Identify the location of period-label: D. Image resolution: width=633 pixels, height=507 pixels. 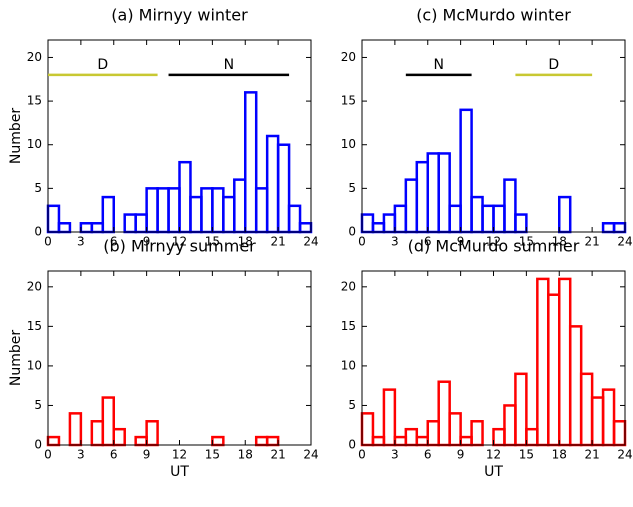
(553, 65).